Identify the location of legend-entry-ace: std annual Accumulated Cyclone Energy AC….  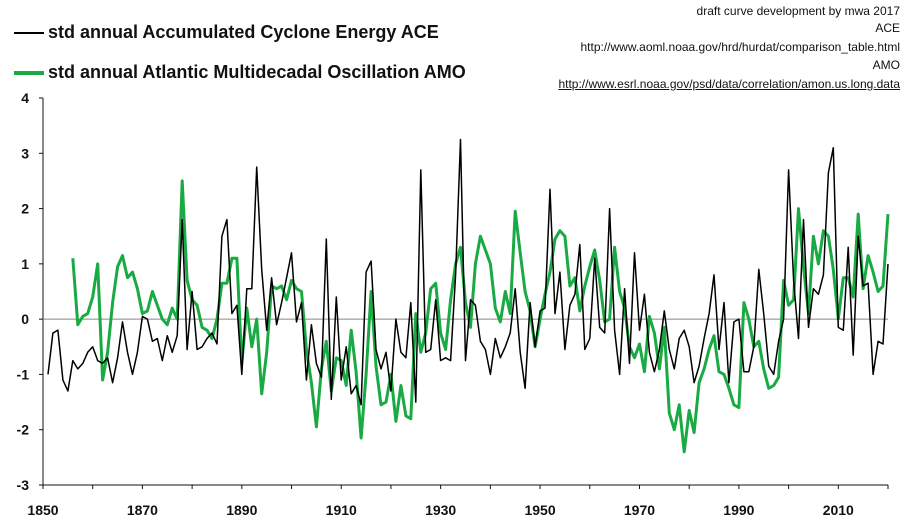
(226, 32).